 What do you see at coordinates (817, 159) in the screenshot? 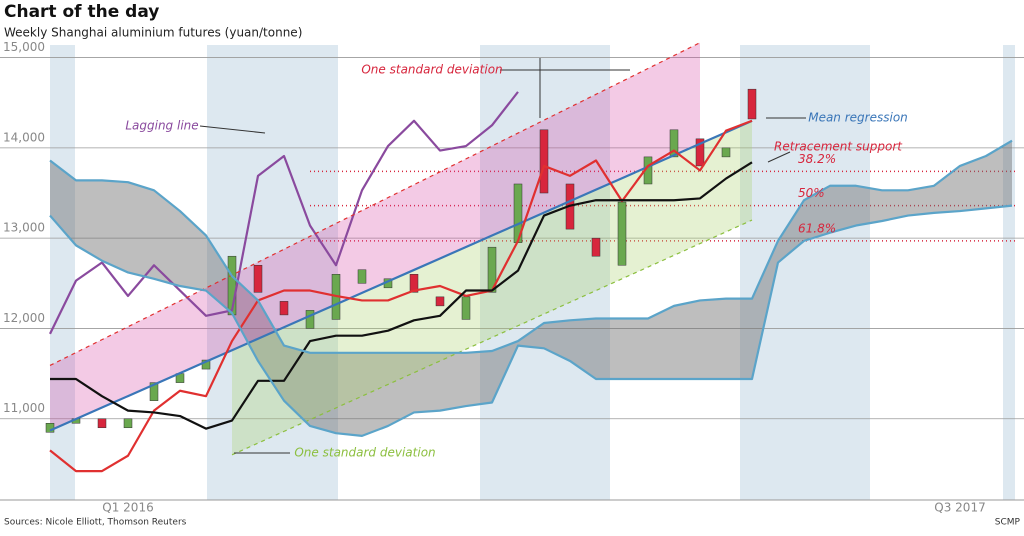
I see `retracement-label: 38.2%` at bounding box center [817, 159].